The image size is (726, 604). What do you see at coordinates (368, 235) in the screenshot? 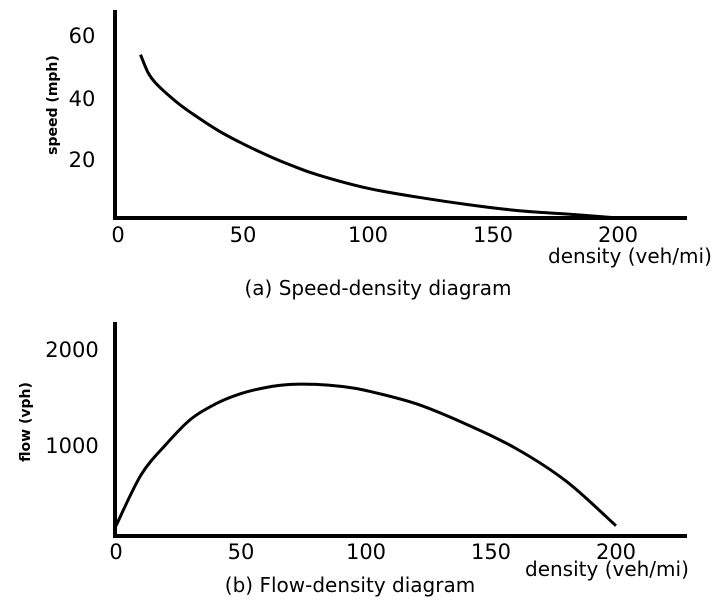
I see `chart-a-x-tick-label: 100` at bounding box center [368, 235].